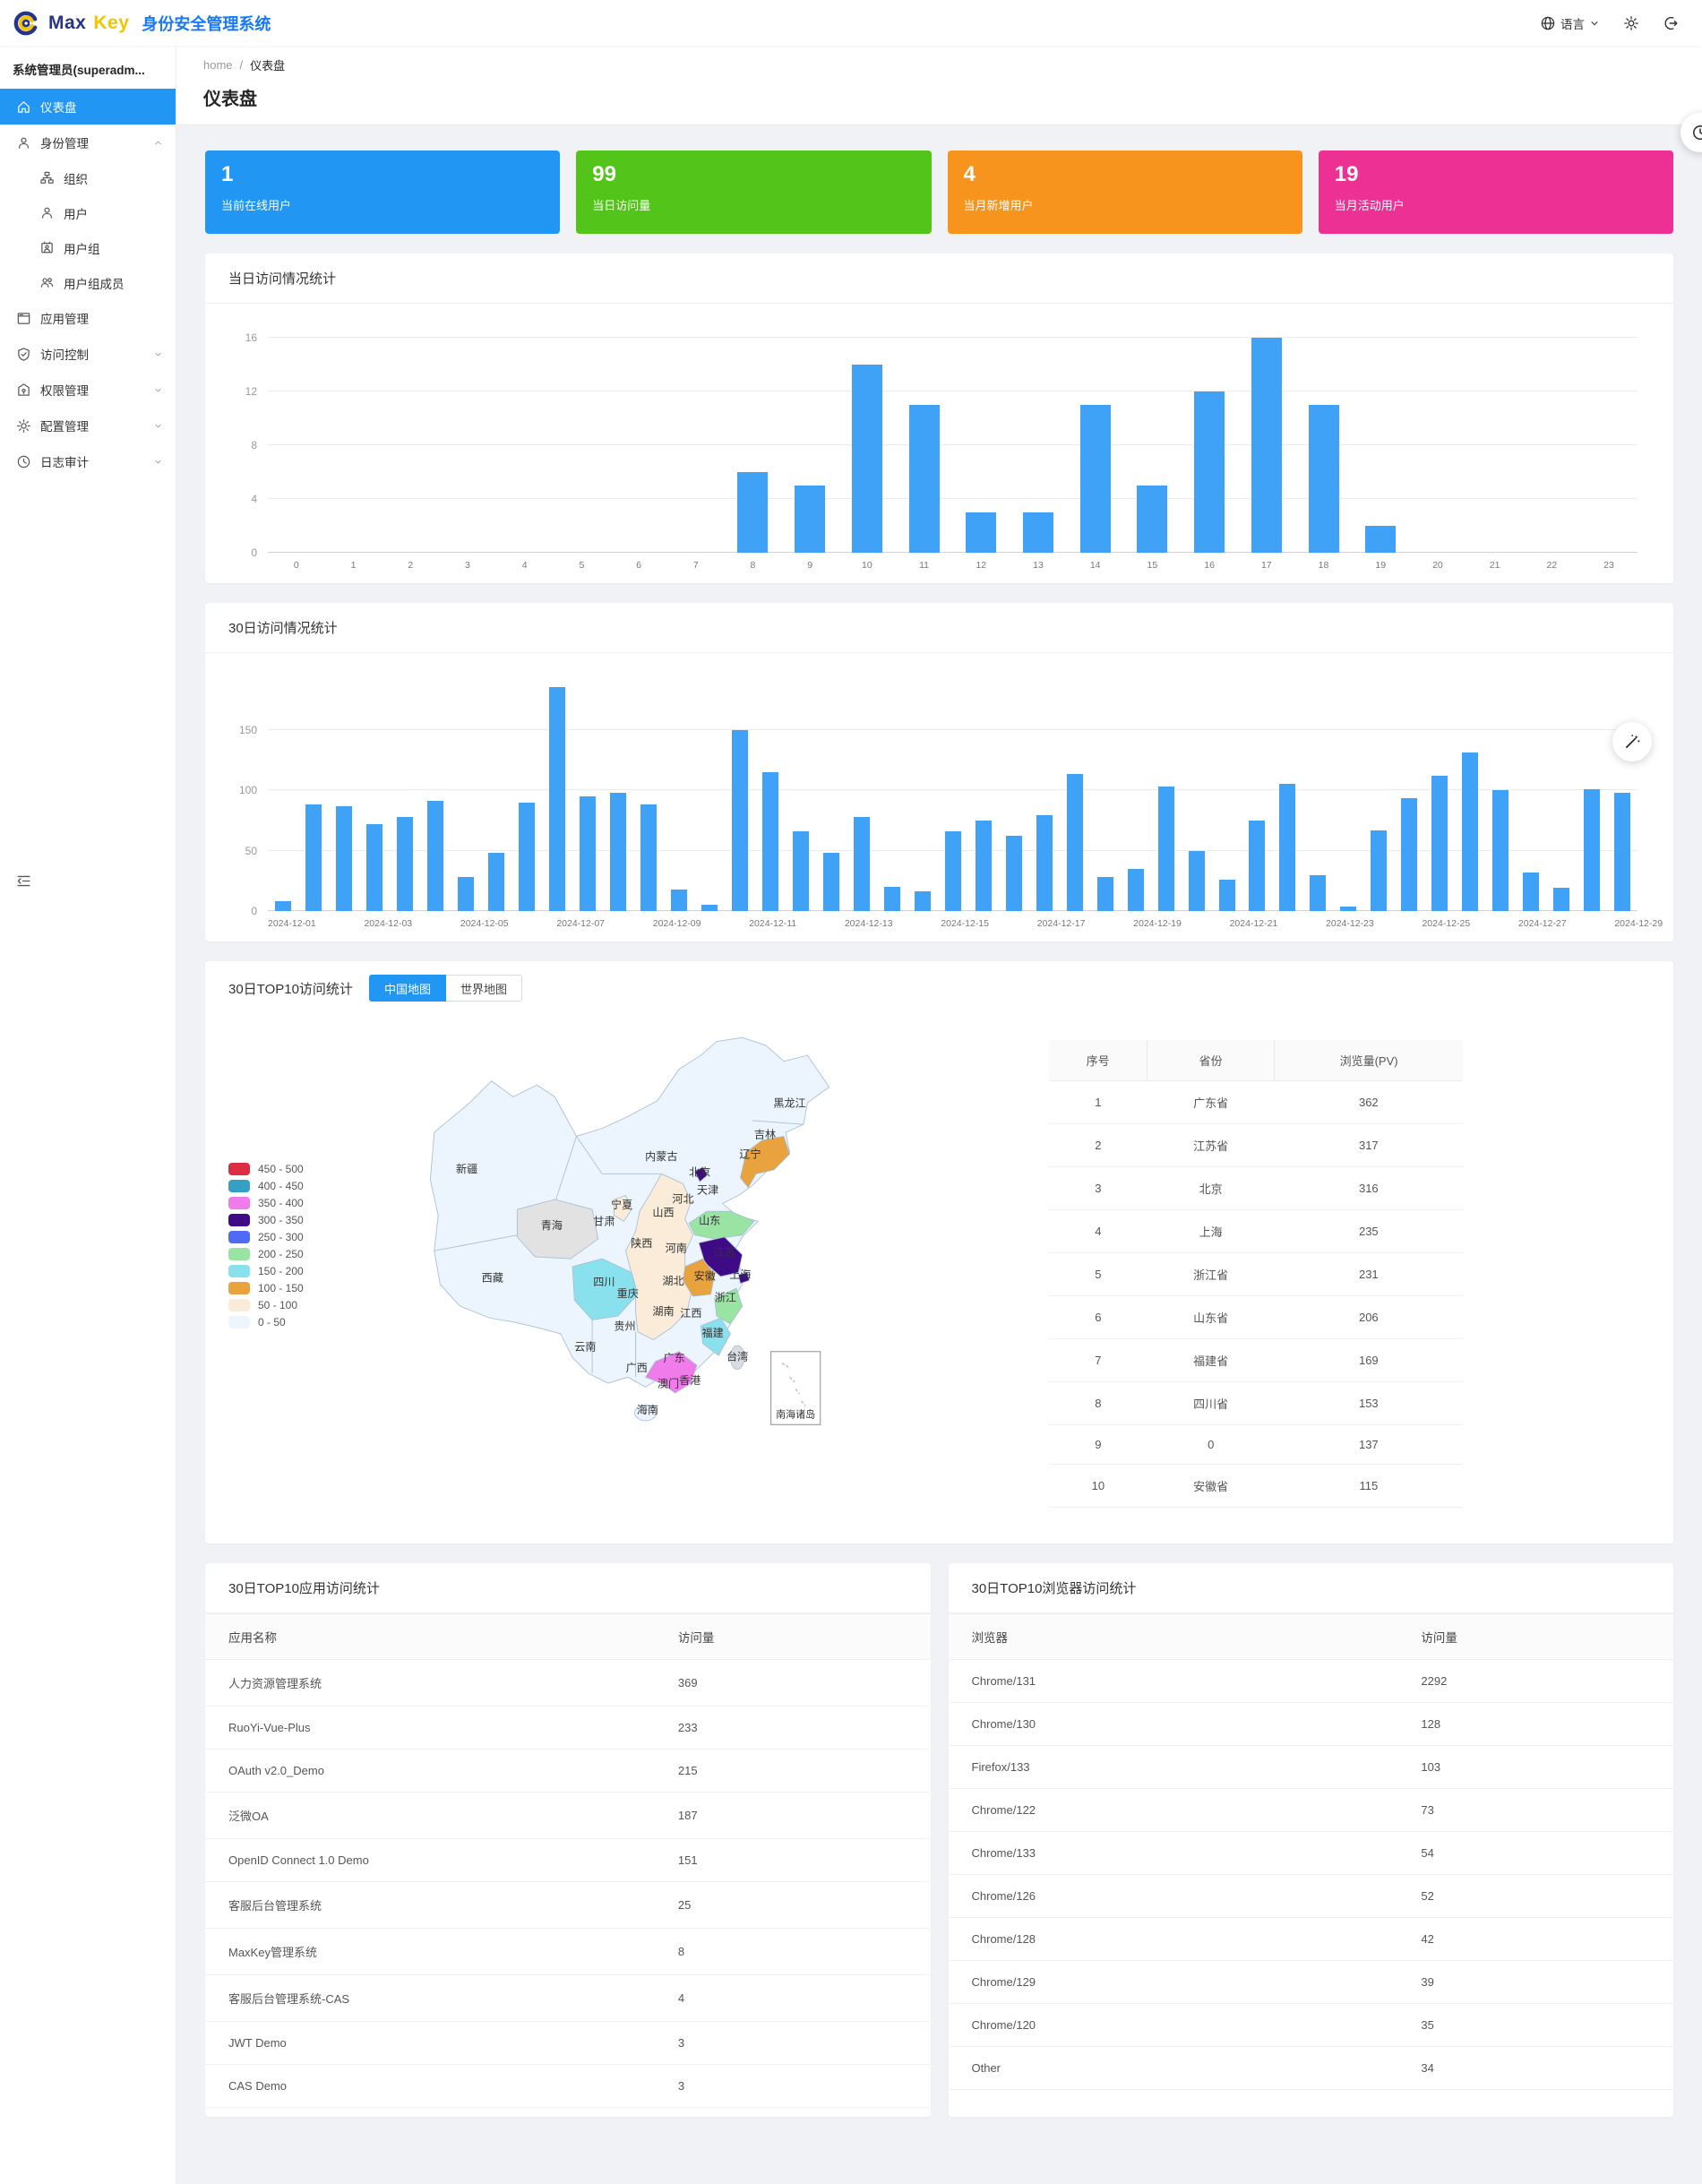 The image size is (1702, 2184). Describe the element at coordinates (737, 1358) in the screenshot. I see `province-shape-taiwan` at that location.